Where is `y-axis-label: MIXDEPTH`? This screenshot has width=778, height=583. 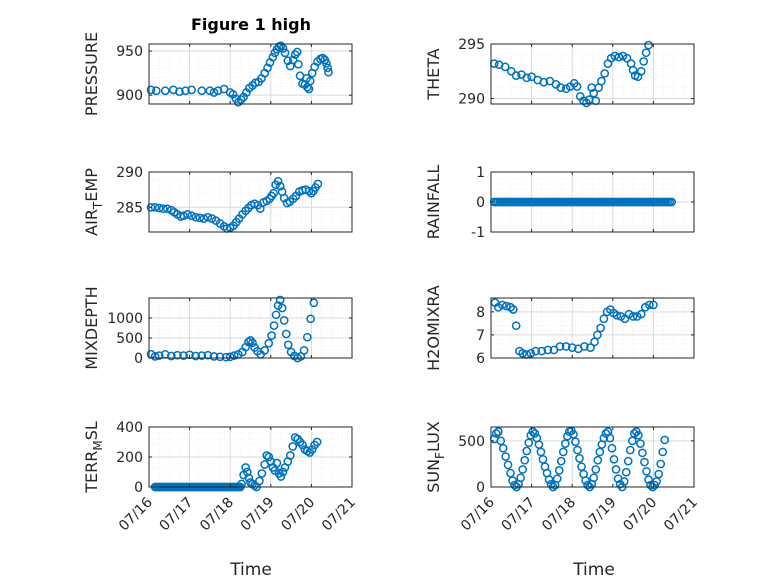
y-axis-label: MIXDEPTH is located at coordinates (91, 327).